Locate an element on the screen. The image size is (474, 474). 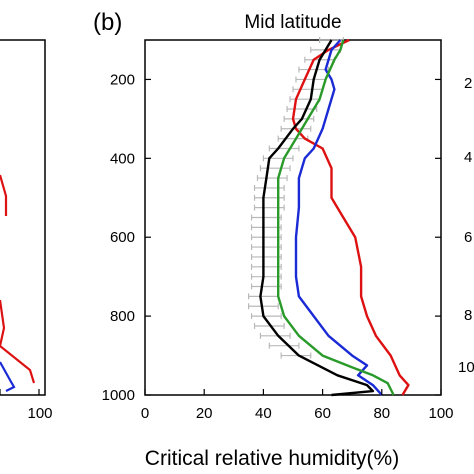
left-plot-frame is located at coordinates (23, 217).